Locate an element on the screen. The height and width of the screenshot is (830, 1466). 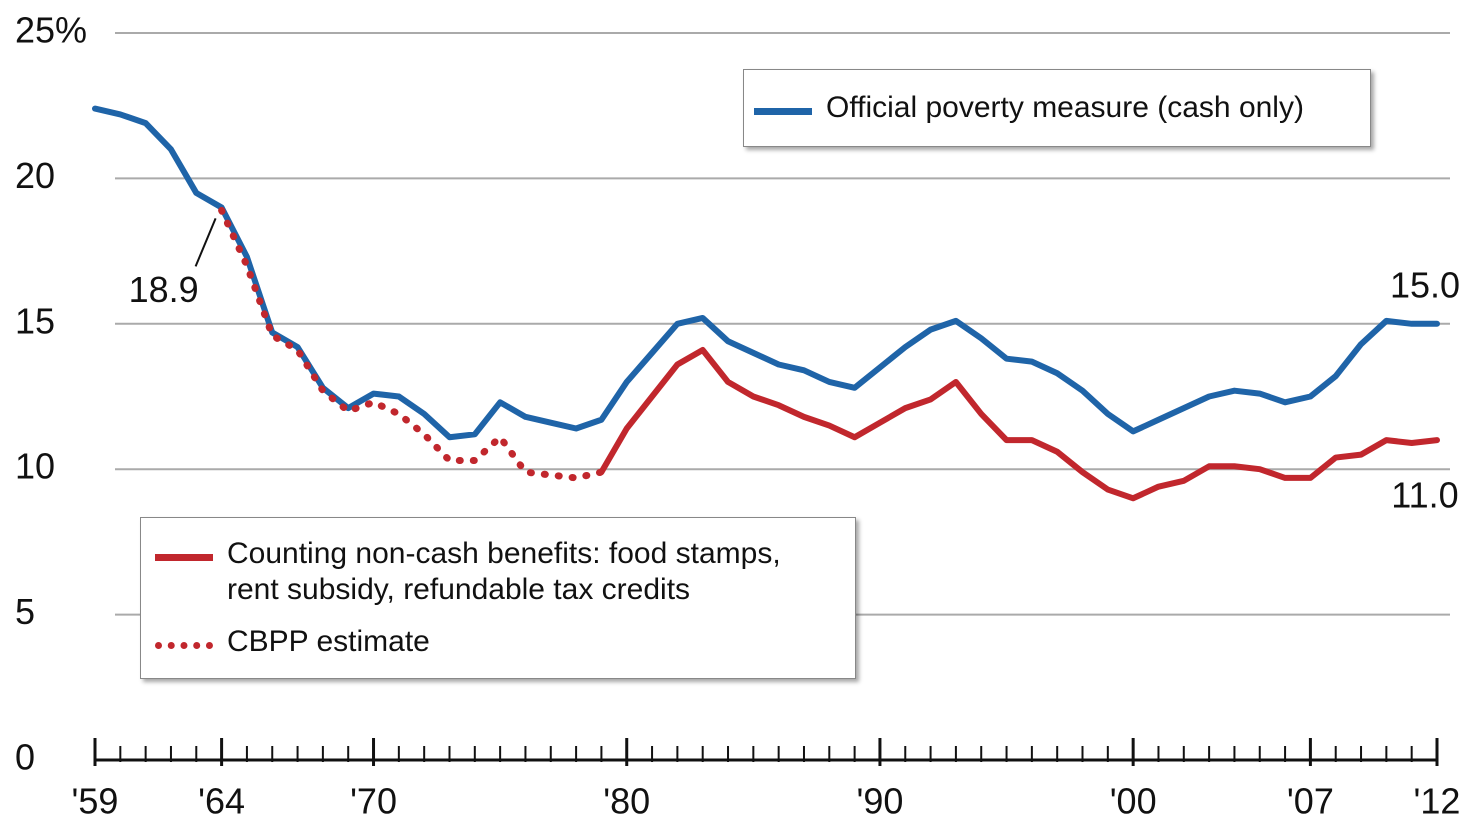
x-tick-label: '12 is located at coordinates (1437, 801).